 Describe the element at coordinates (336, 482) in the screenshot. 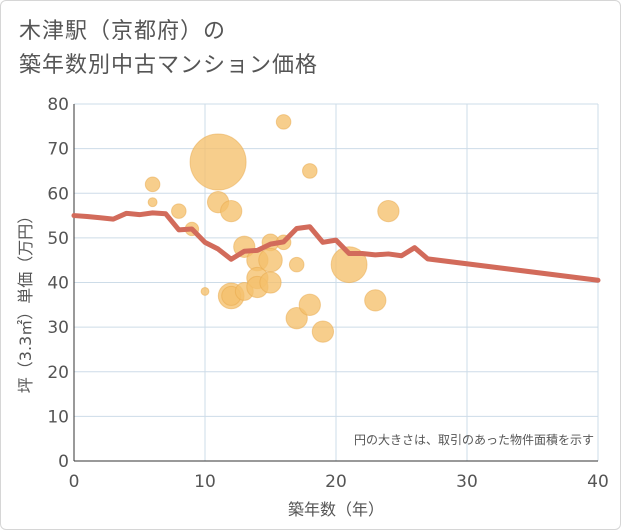

I see `x-tick-label: 20` at that location.